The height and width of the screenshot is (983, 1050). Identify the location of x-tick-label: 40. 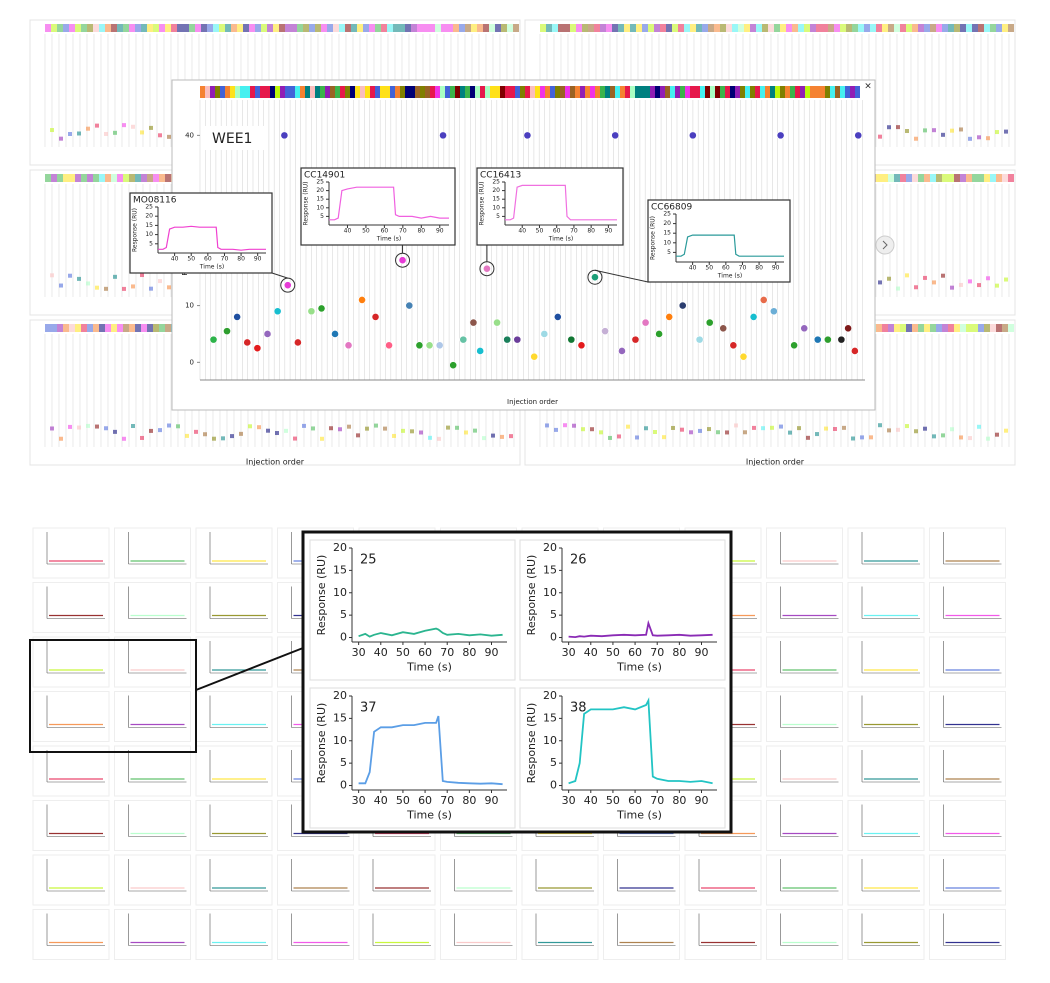
(693, 268).